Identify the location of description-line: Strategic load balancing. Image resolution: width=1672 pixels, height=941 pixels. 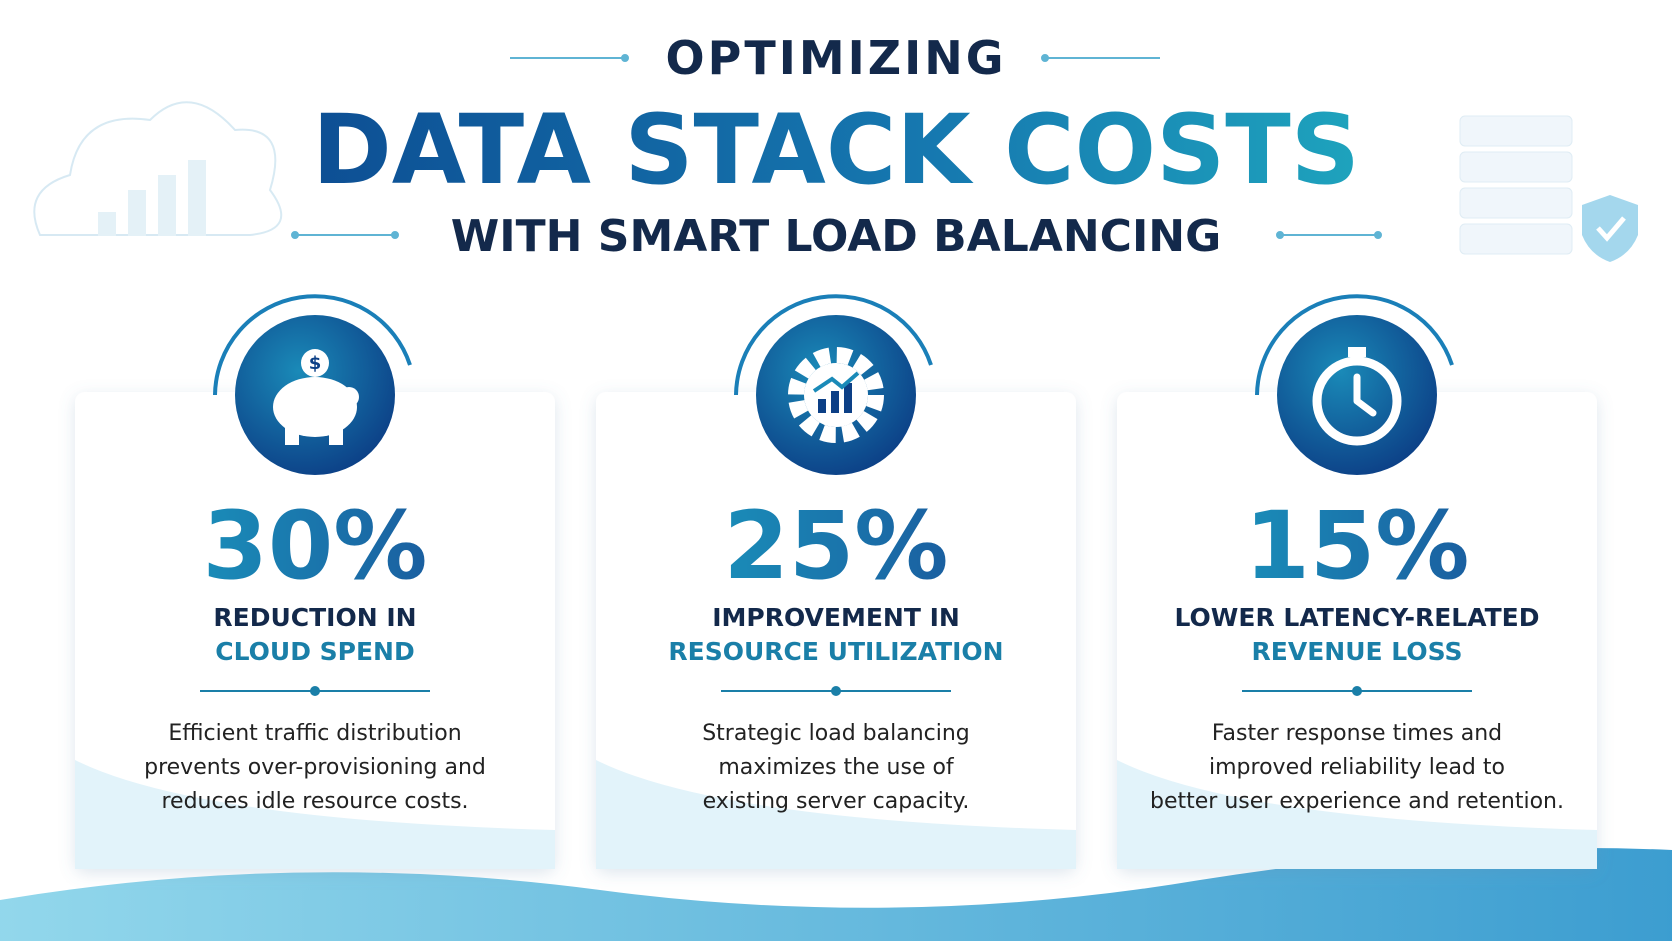
(836, 733).